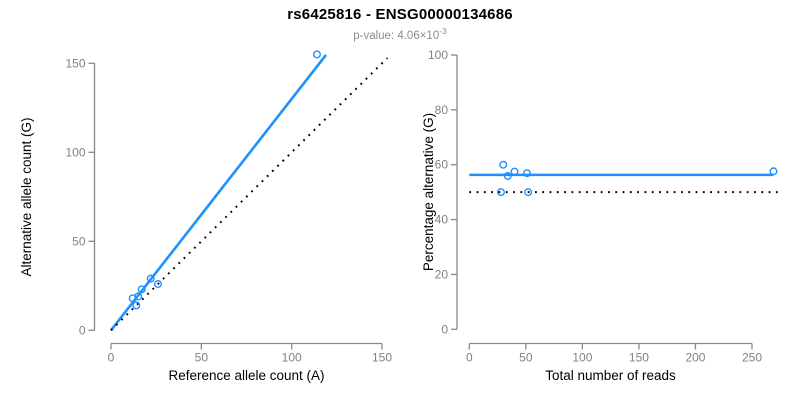 The width and height of the screenshot is (800, 400). What do you see at coordinates (75, 63) in the screenshot?
I see `allele-counts-y-tick-label: 150` at bounding box center [75, 63].